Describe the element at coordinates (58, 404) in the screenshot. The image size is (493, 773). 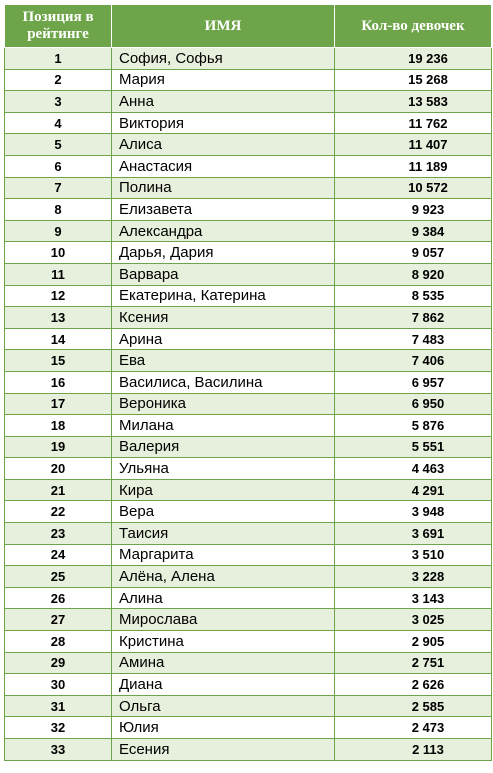
I see `rank-cell: 17` at that location.